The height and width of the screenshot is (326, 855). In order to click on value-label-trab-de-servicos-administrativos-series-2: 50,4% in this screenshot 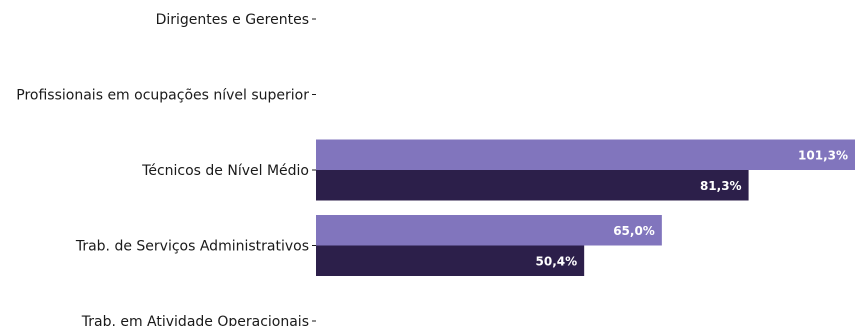, I will do `click(557, 261)`.